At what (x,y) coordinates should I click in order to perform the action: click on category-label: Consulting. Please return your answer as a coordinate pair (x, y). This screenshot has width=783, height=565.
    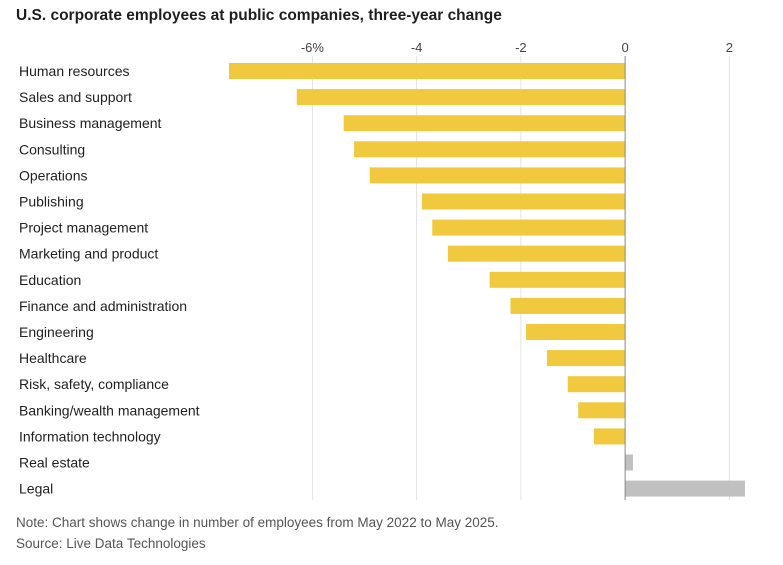
    Looking at the image, I should click on (52, 149).